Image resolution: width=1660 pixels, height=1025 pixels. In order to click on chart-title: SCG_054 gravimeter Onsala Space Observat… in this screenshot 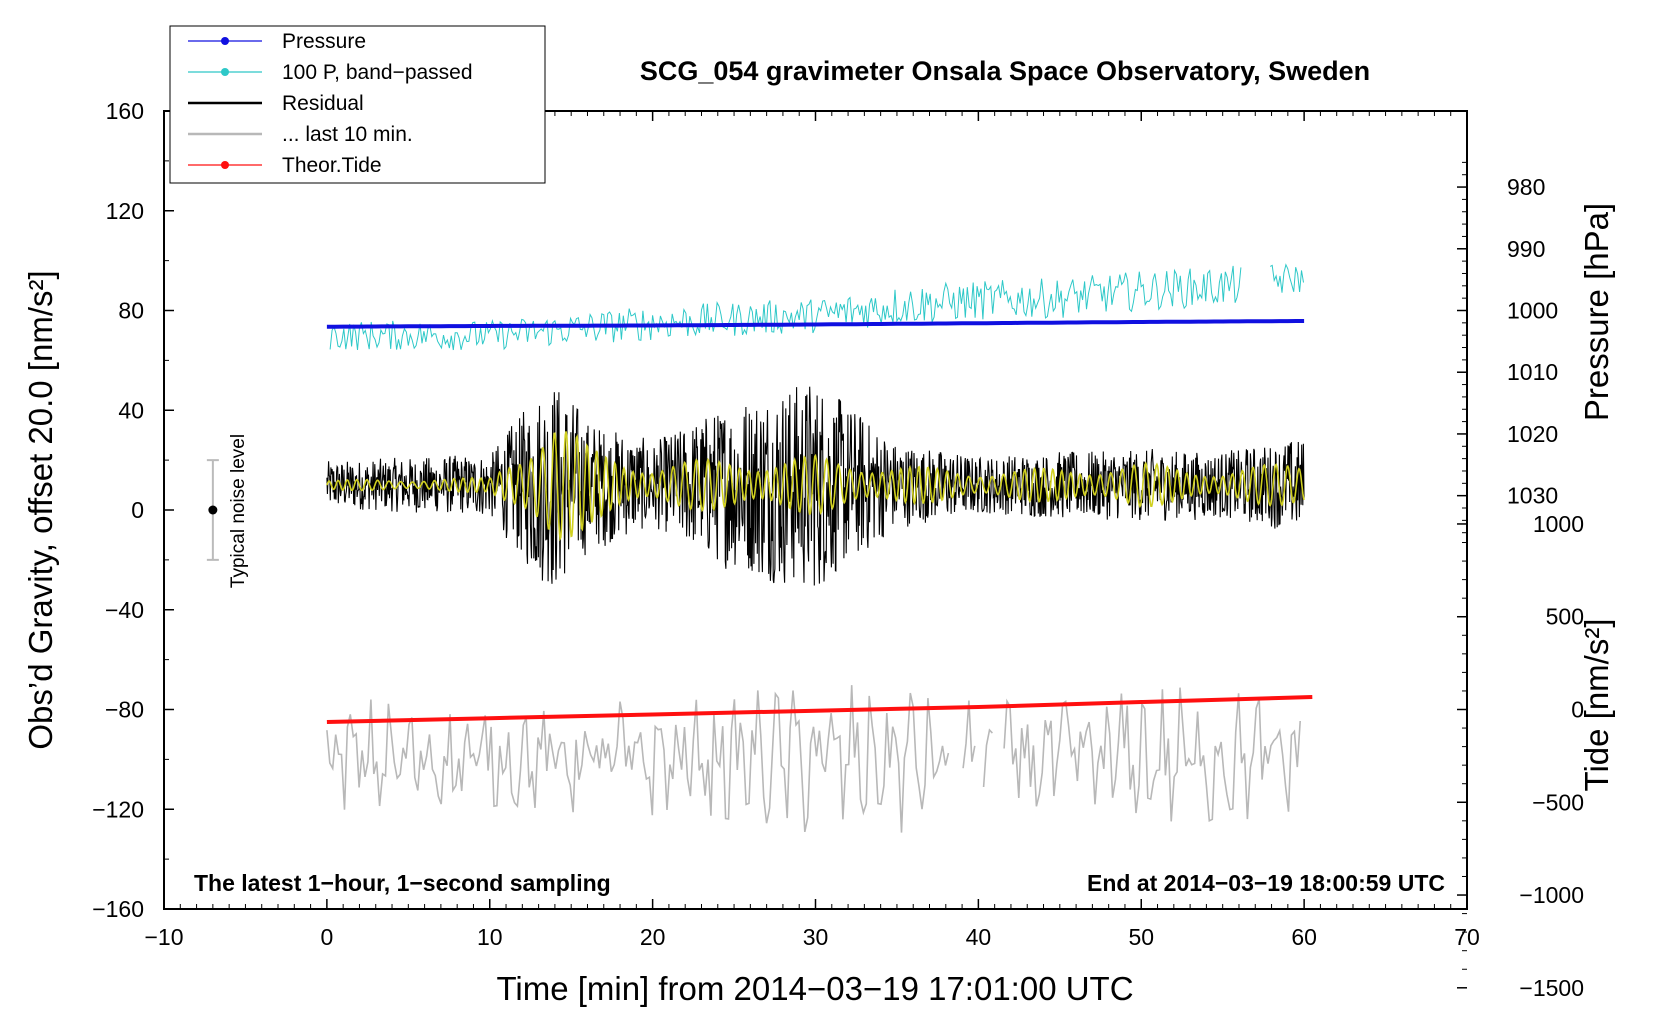, I will do `click(1005, 71)`.